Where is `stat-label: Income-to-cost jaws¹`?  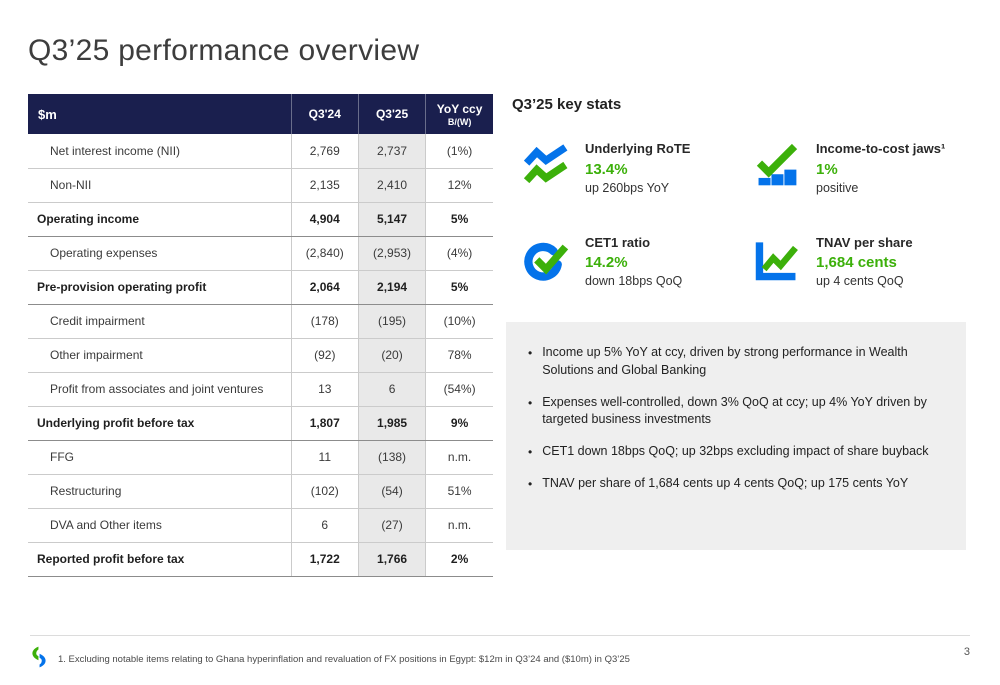
stat-label: Income-to-cost jaws¹ is located at coordinates (881, 148).